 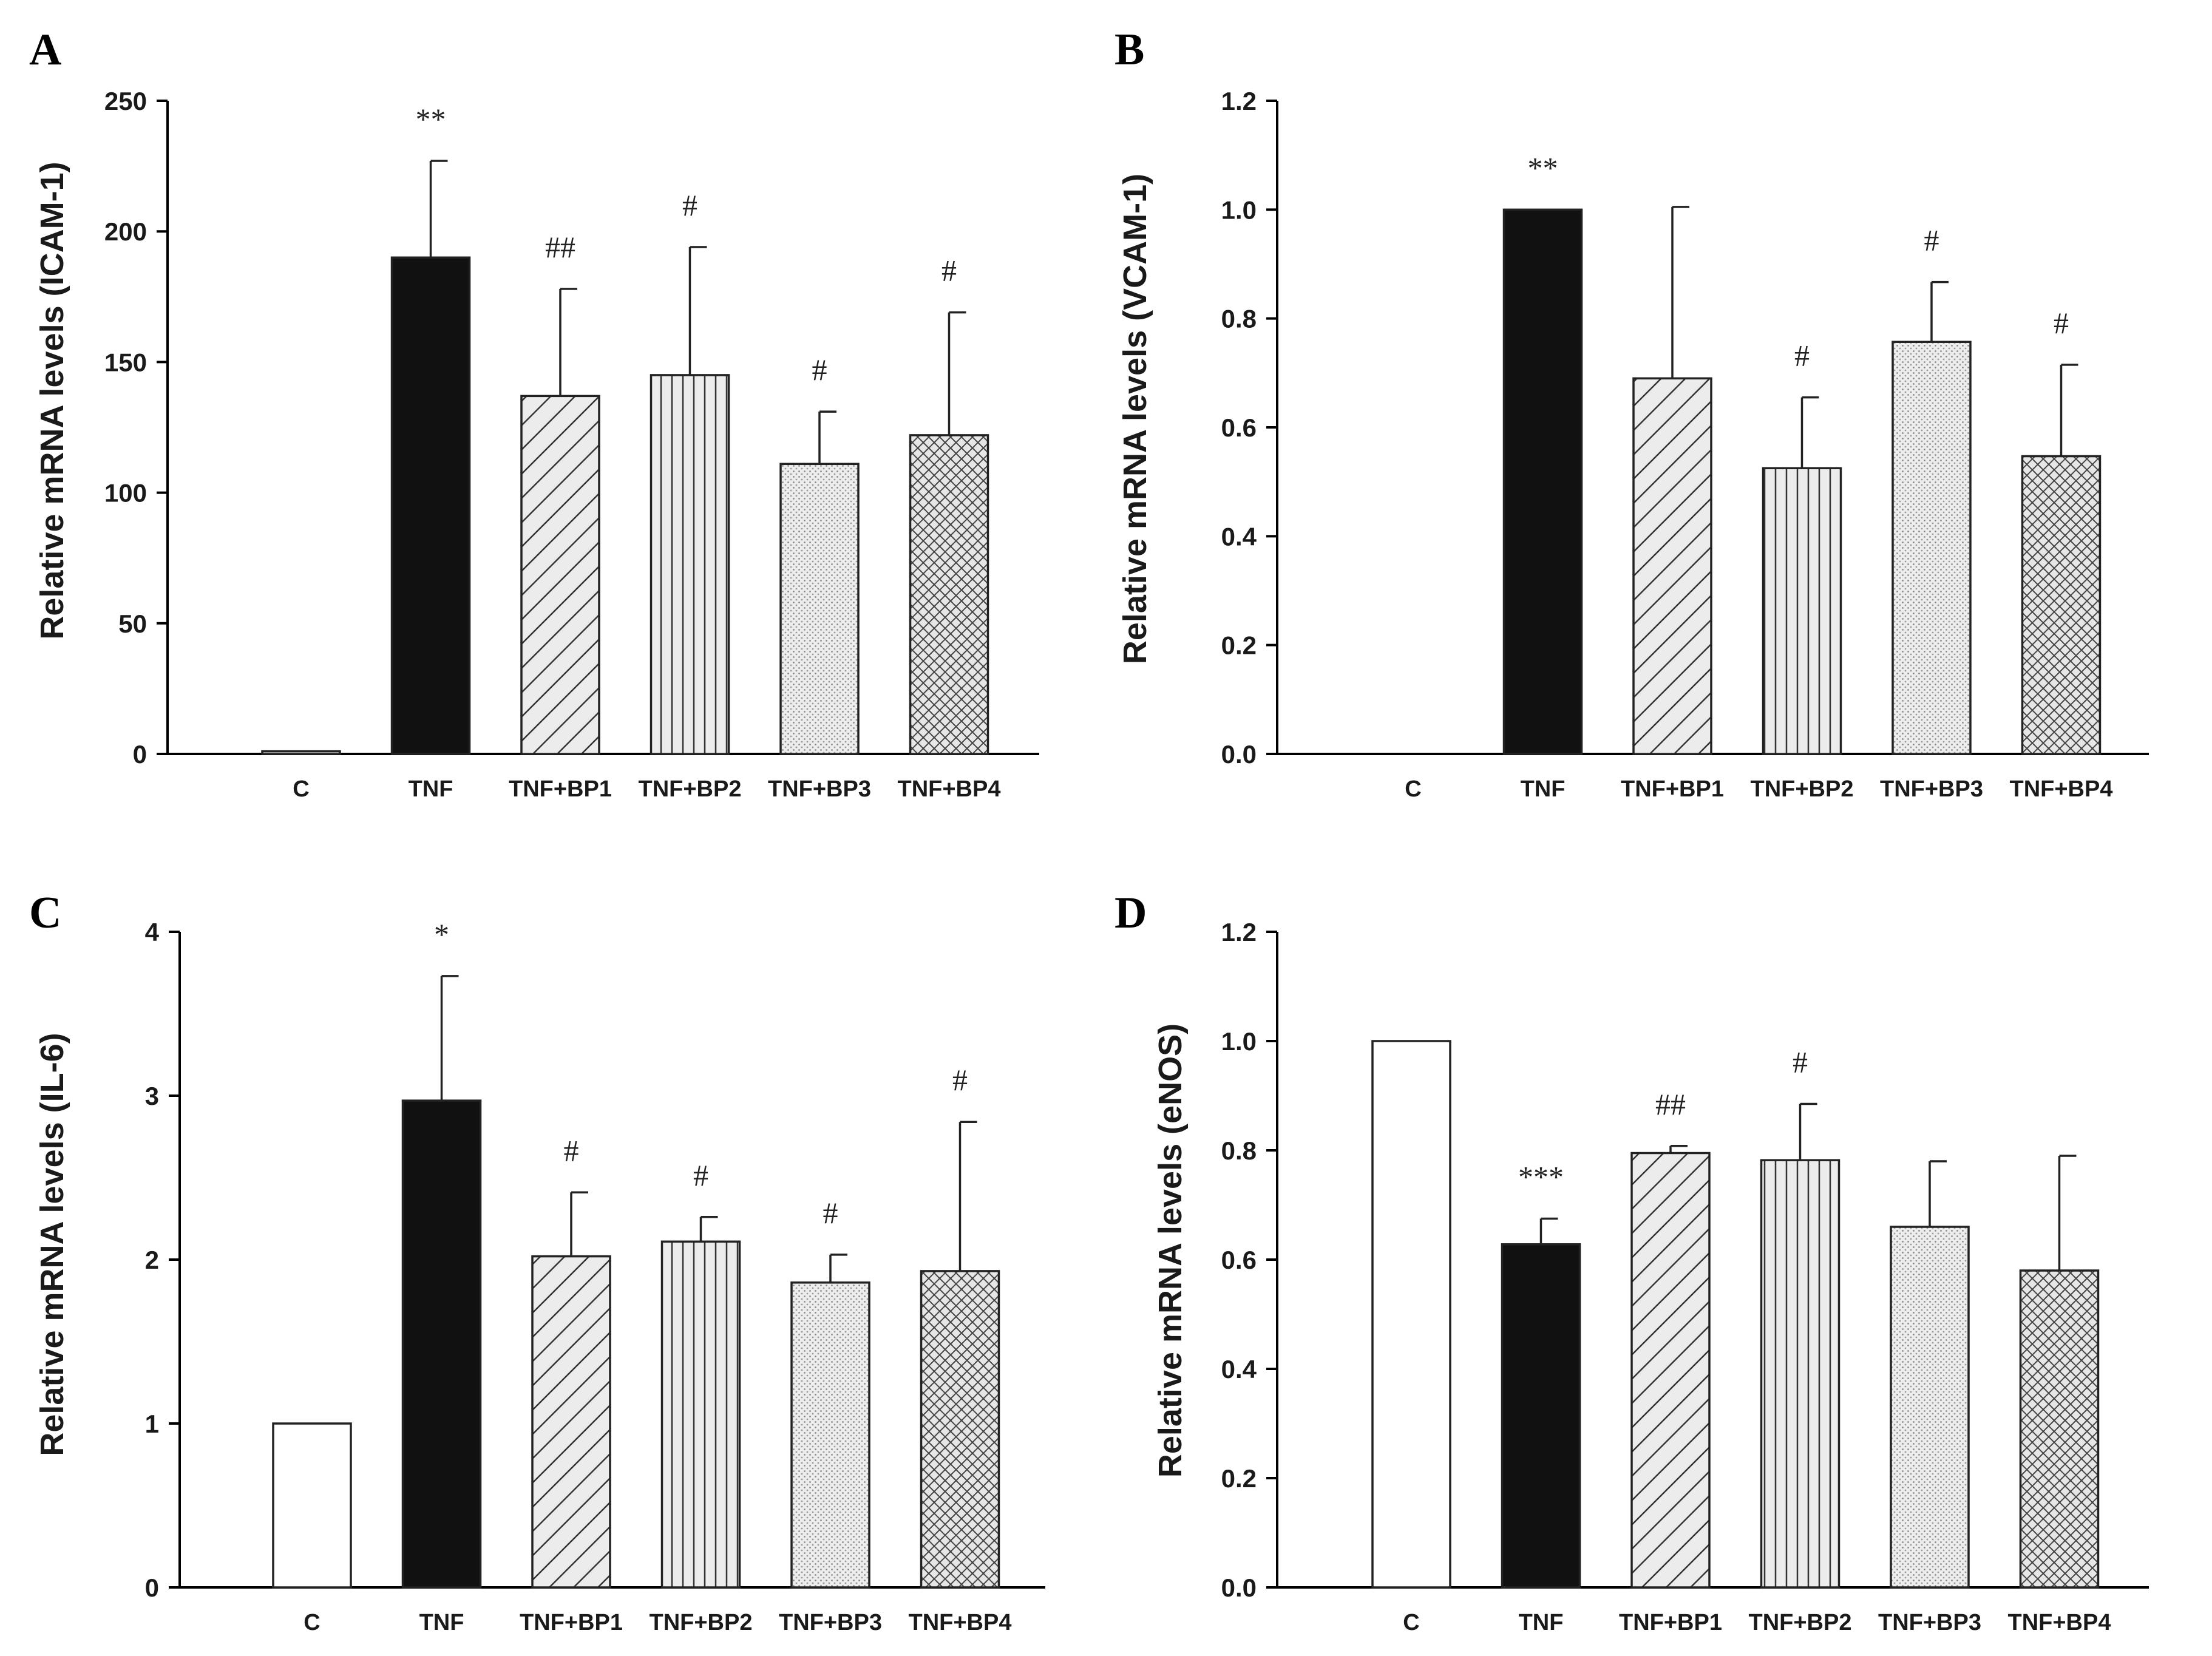 I want to click on y-axis-label: Relative mRNA levels (ICAM-1), so click(x=52, y=400).